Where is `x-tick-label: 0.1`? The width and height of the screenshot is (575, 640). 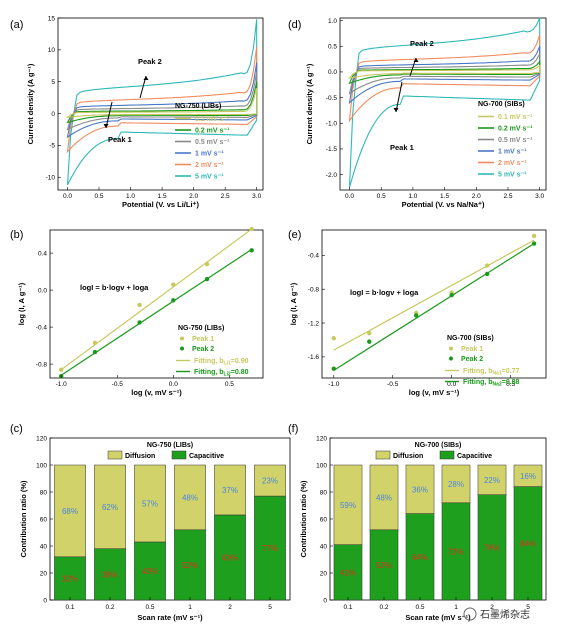 x-tick-label: 0.1 is located at coordinates (347, 607).